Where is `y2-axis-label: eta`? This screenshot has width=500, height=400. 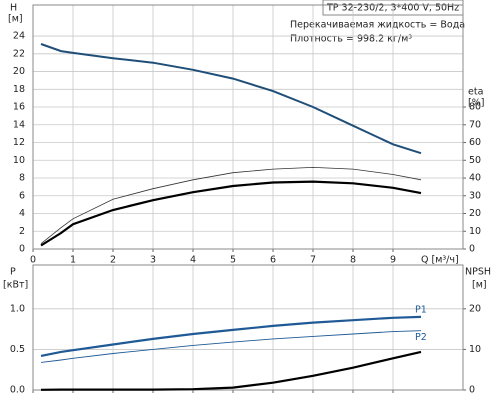
y2-axis-label: eta is located at coordinates (475, 92).